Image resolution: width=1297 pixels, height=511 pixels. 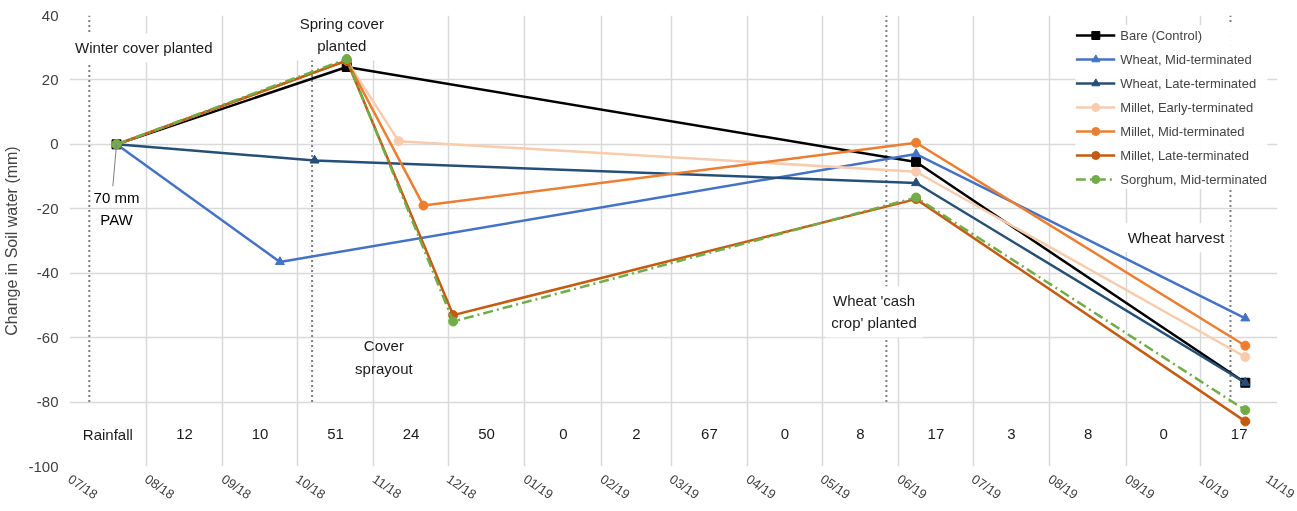 What do you see at coordinates (341, 35) in the screenshot?
I see `ref-line-label: Spring cover planted` at bounding box center [341, 35].